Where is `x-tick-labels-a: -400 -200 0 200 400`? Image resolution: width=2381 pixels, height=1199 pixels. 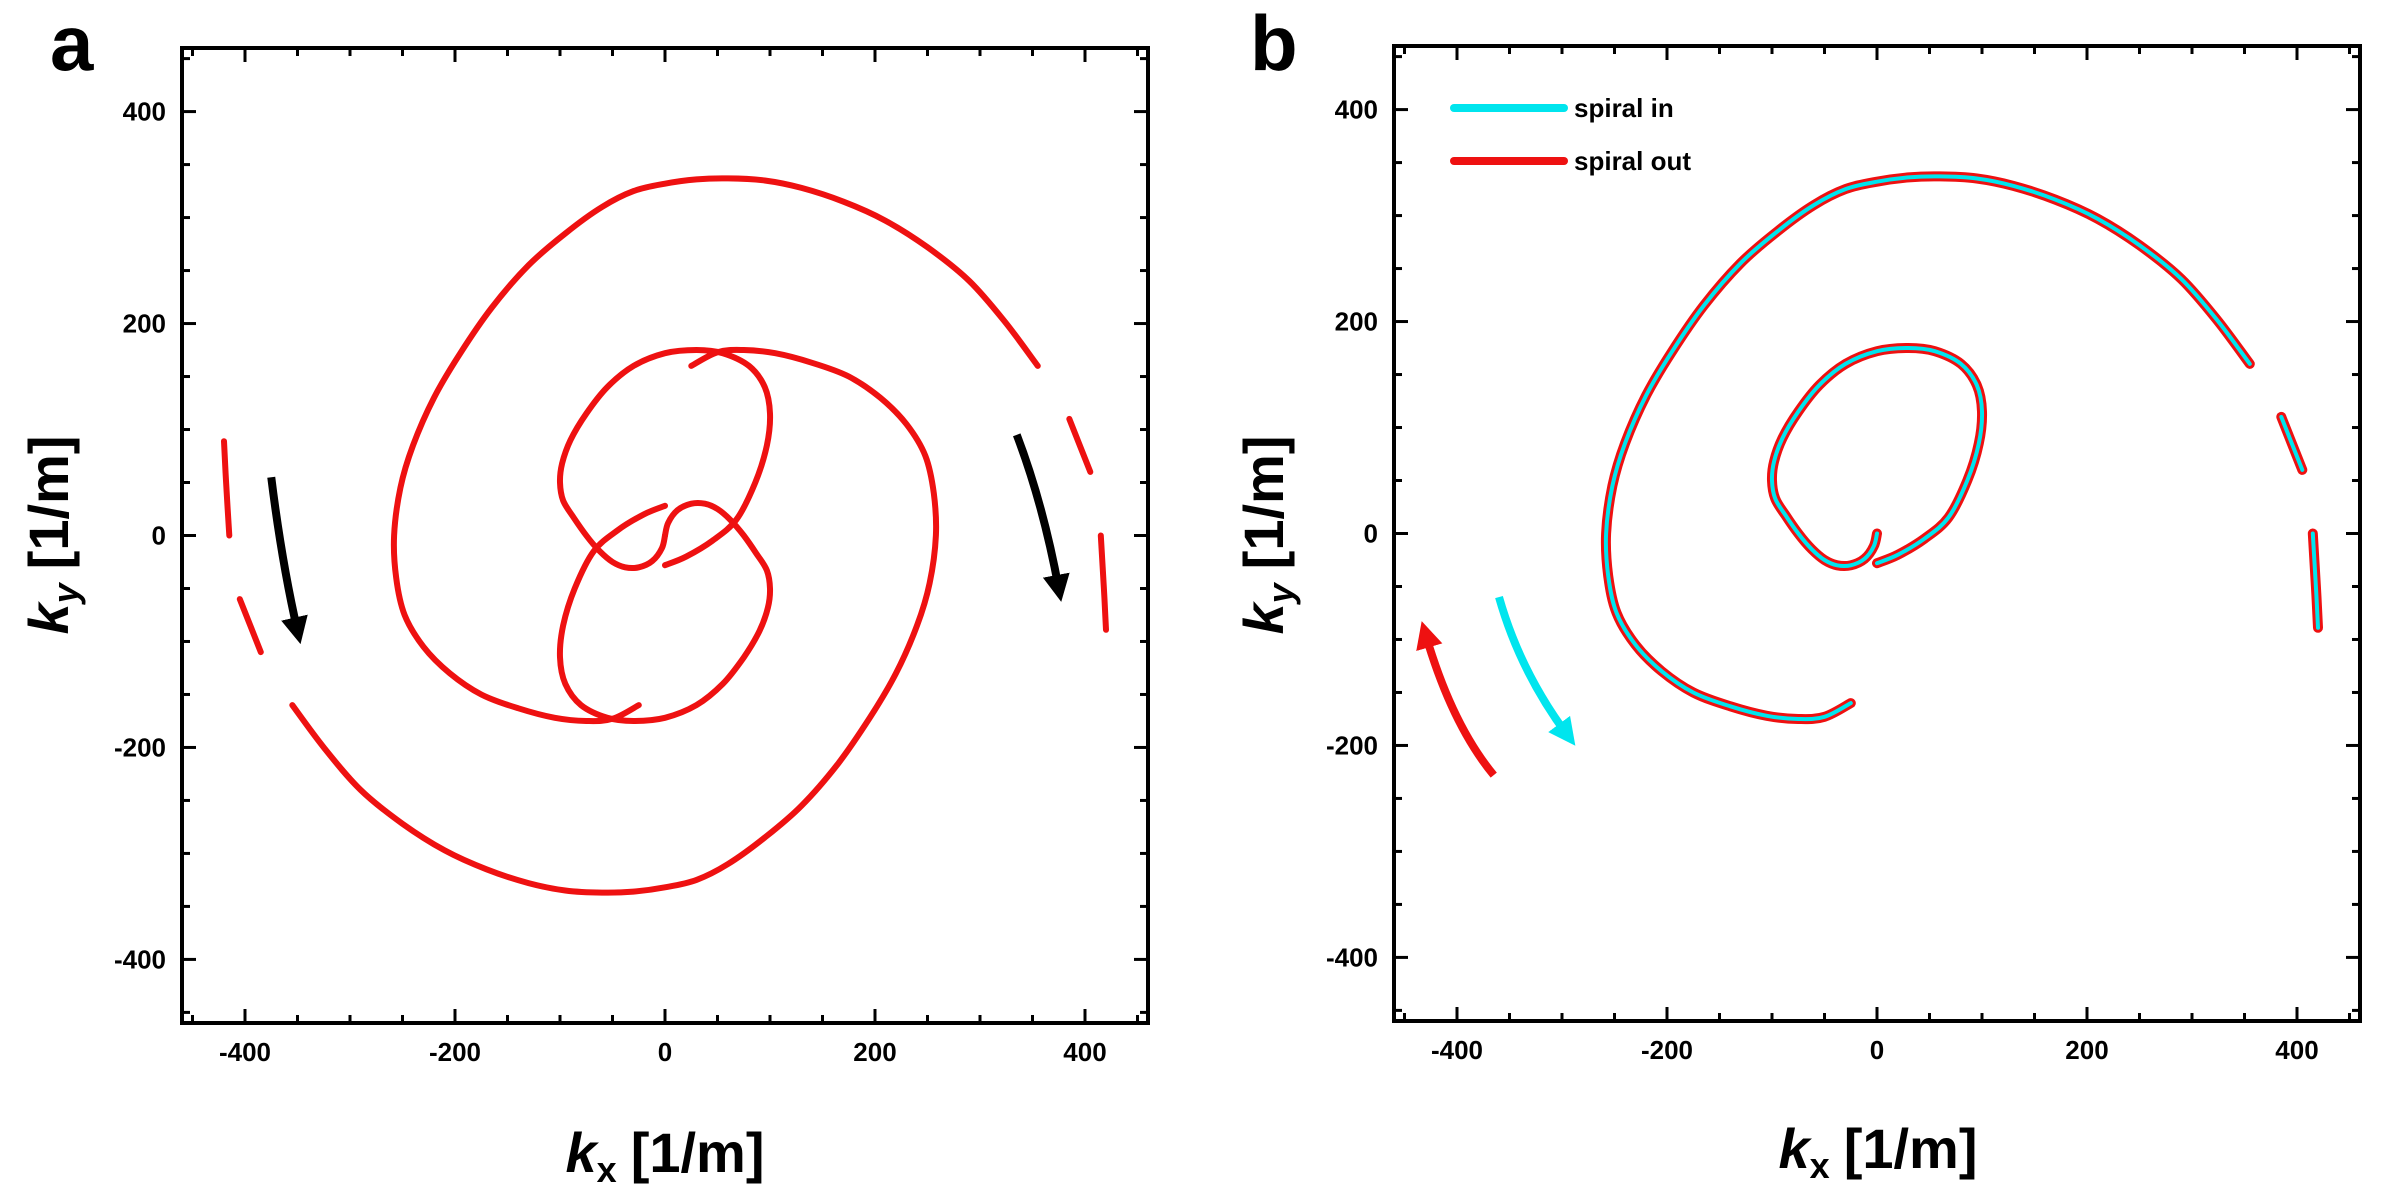 x-tick-labels-a: -400 -200 0 200 400 is located at coordinates (663, 1052).